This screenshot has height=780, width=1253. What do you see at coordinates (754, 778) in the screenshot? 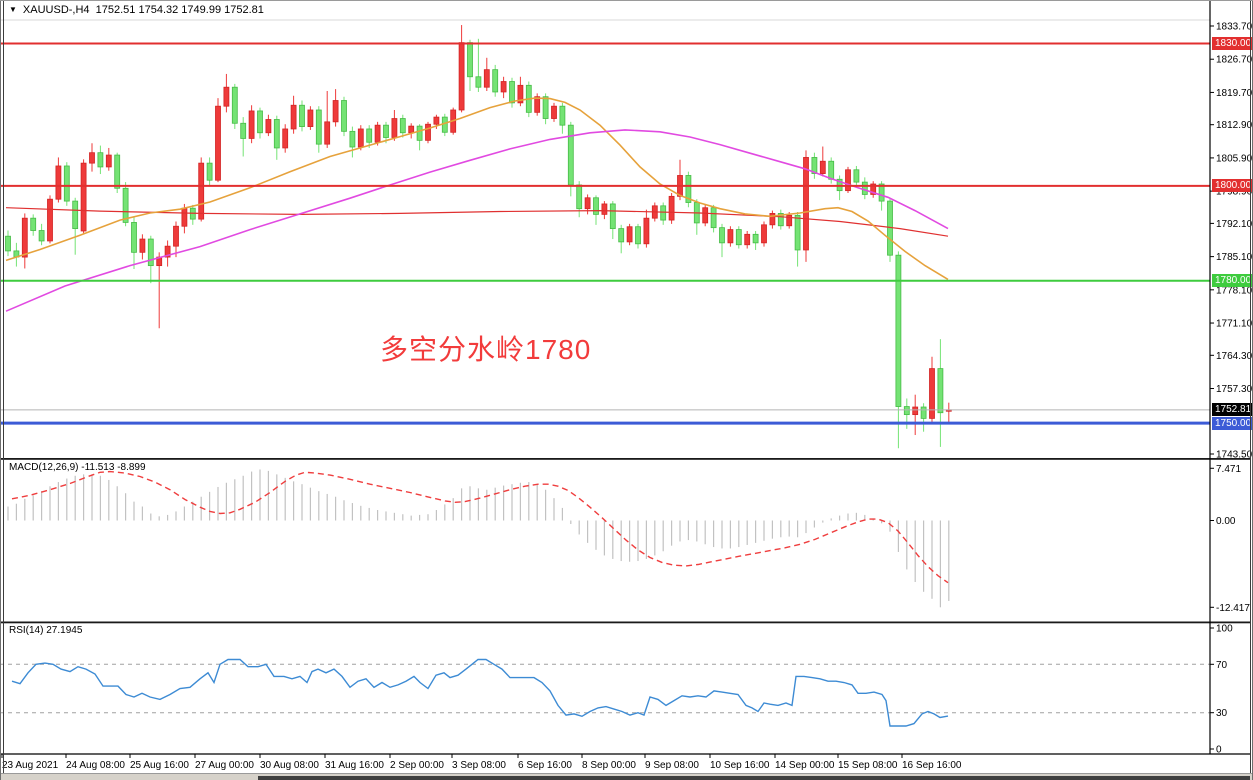
I see `horizontal-scrollbar-thumb` at bounding box center [754, 778].